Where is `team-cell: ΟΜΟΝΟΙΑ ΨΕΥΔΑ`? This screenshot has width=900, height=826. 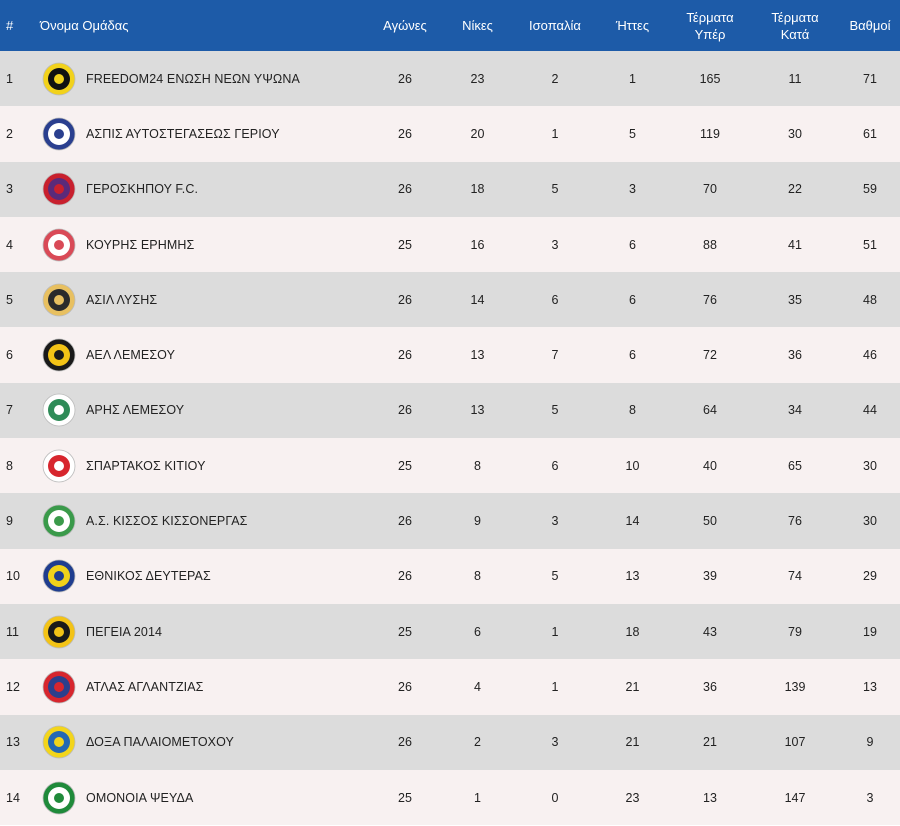 team-cell: ΟΜΟΝΟΙΑ ΨΕΥΔΑ is located at coordinates (205, 797).